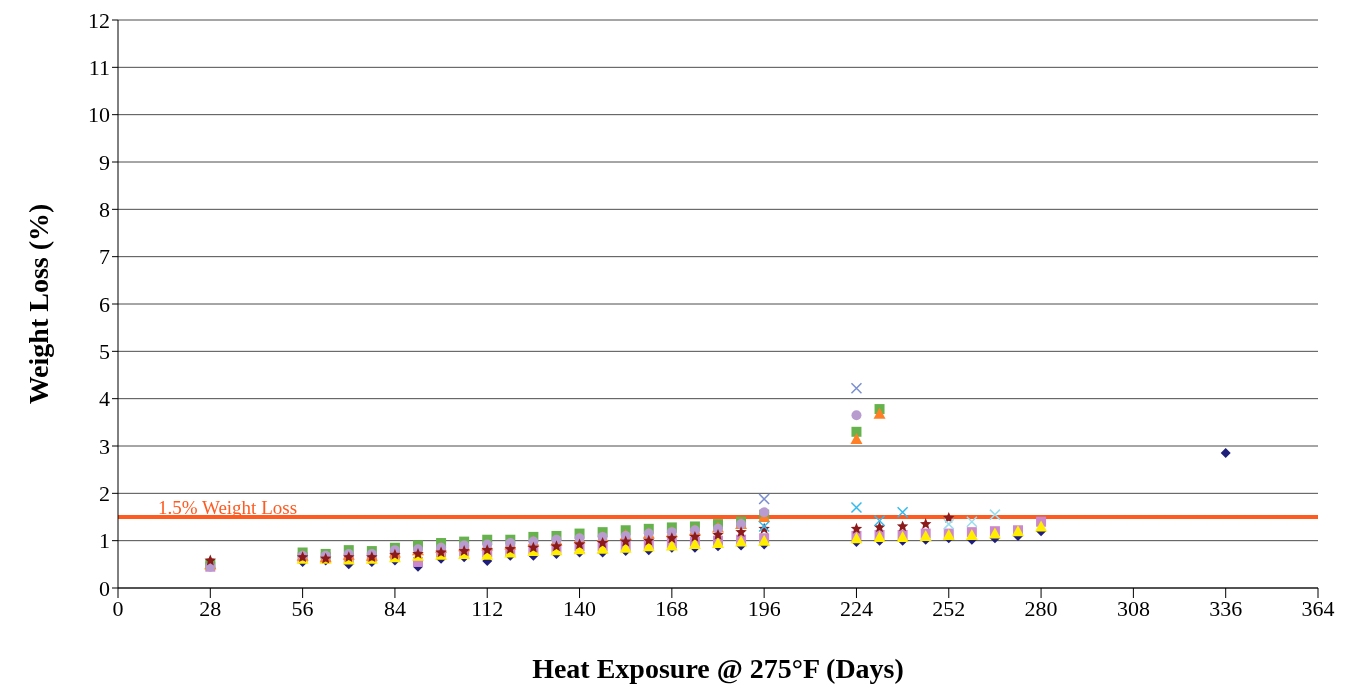 The width and height of the screenshot is (1349, 700). I want to click on x-tick-label: 84, so click(394, 608).